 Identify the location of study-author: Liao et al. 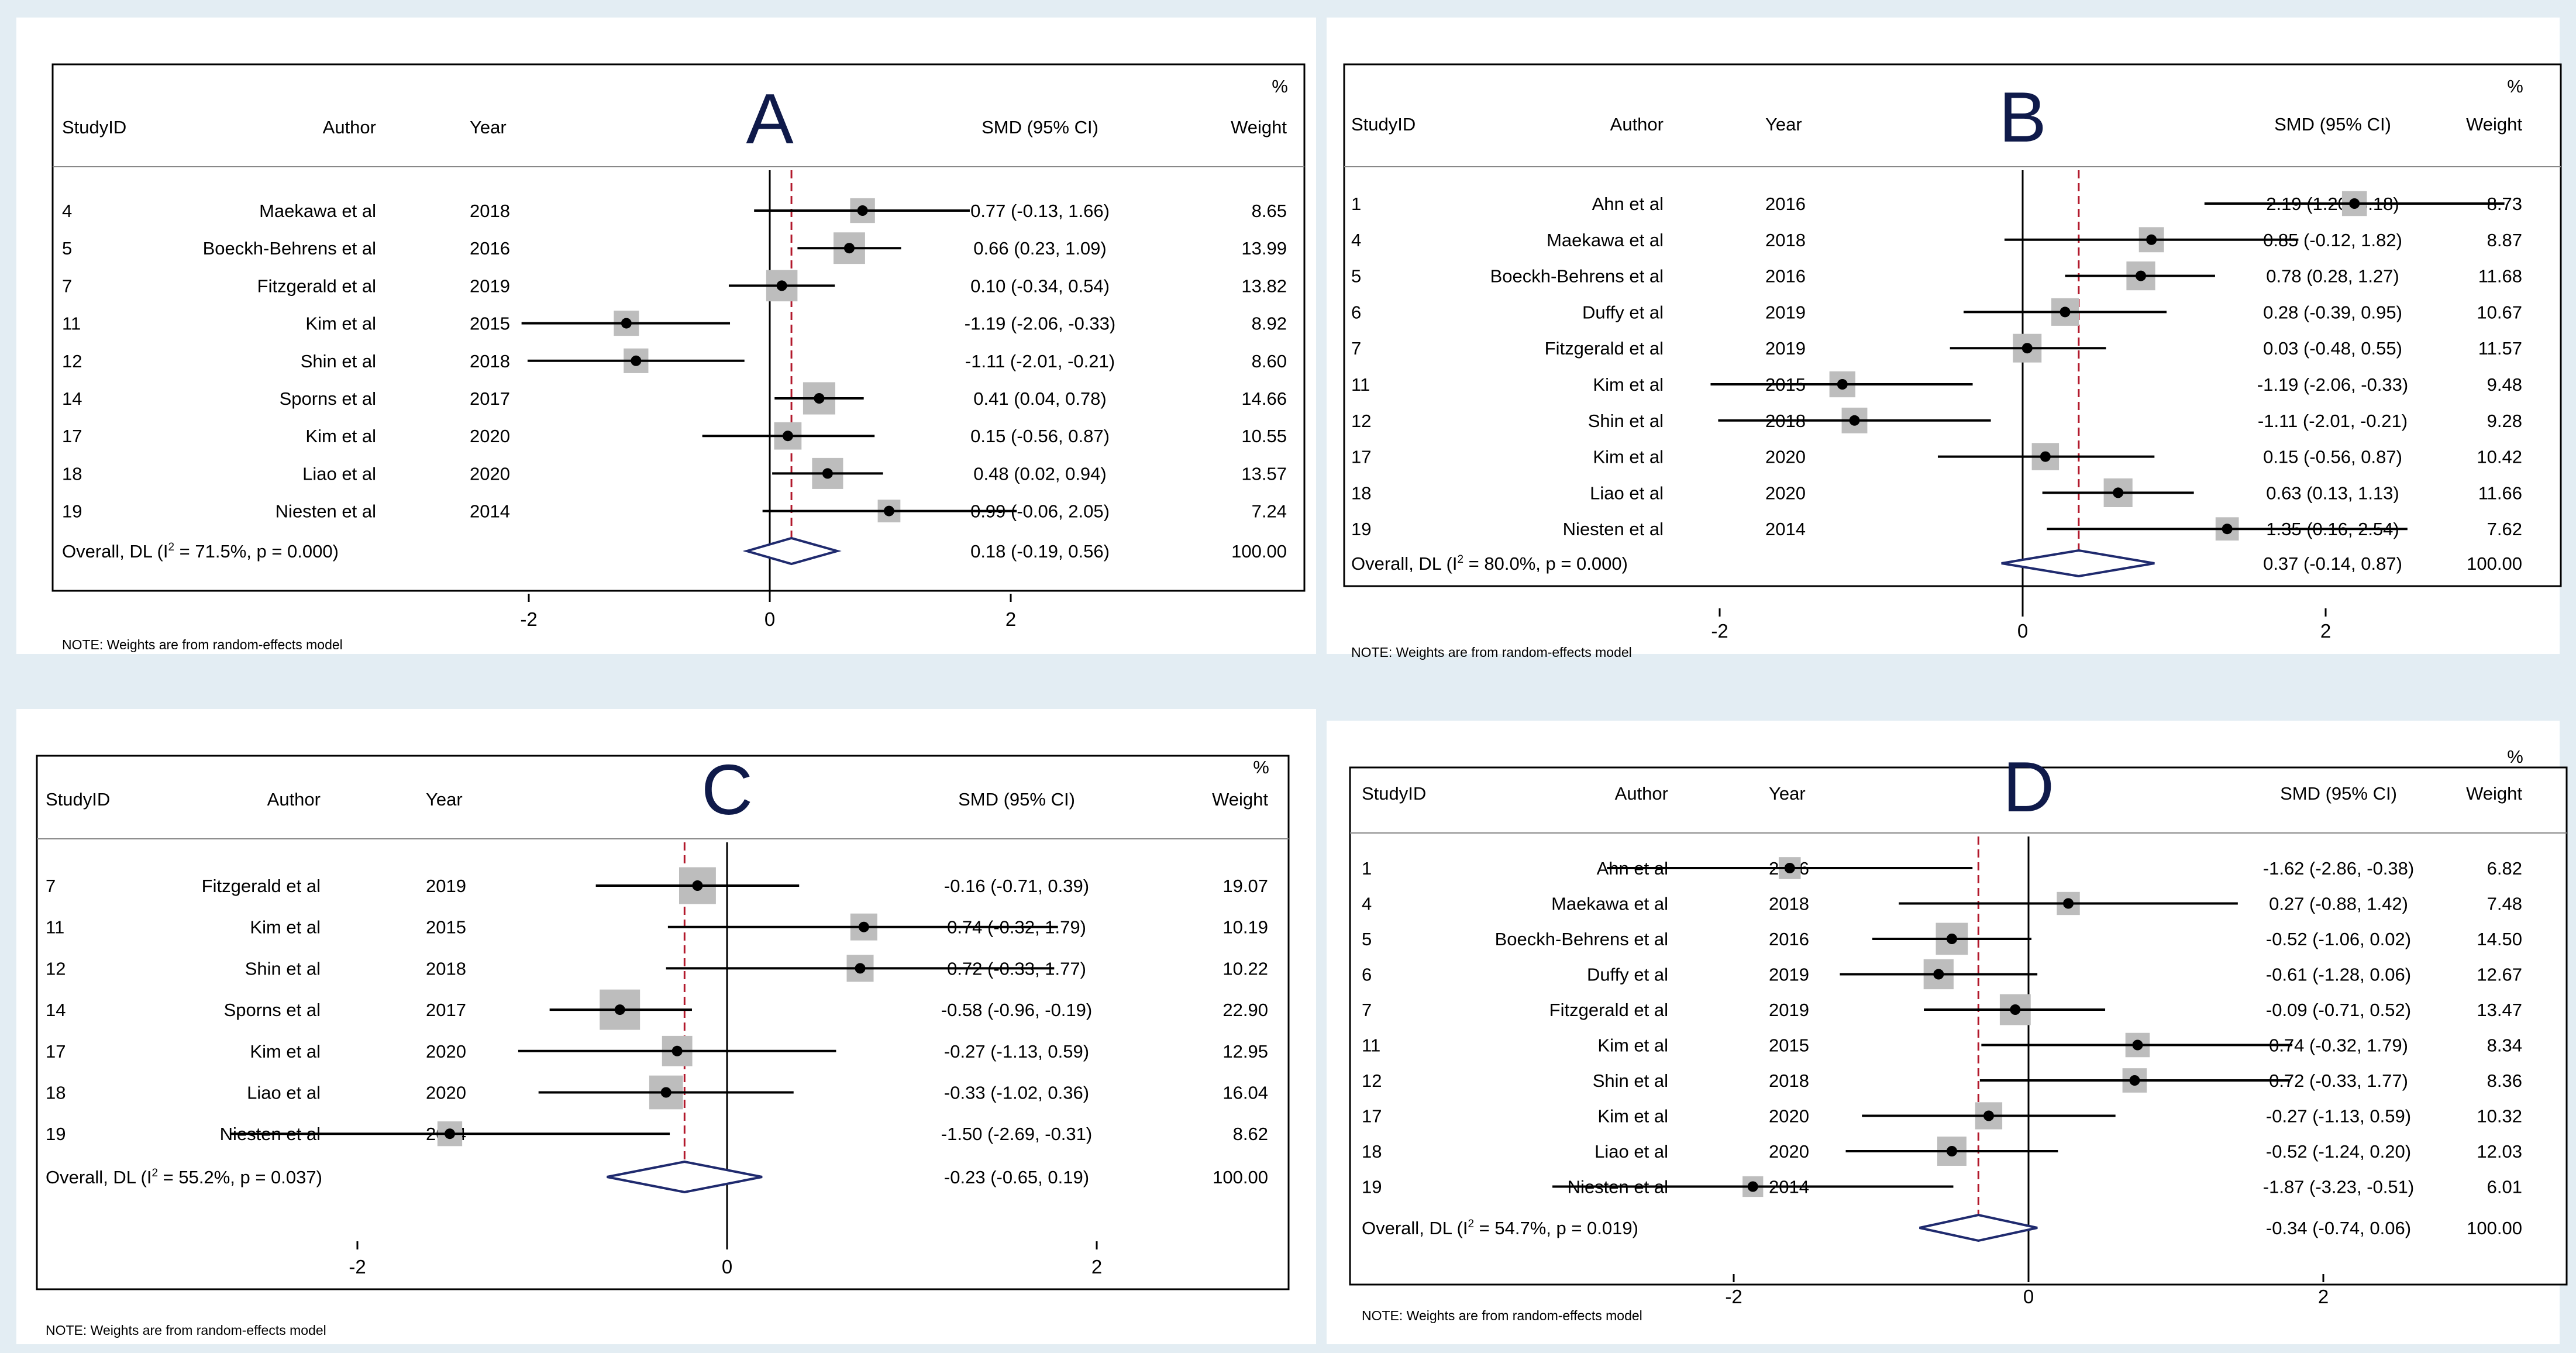
(1627, 493).